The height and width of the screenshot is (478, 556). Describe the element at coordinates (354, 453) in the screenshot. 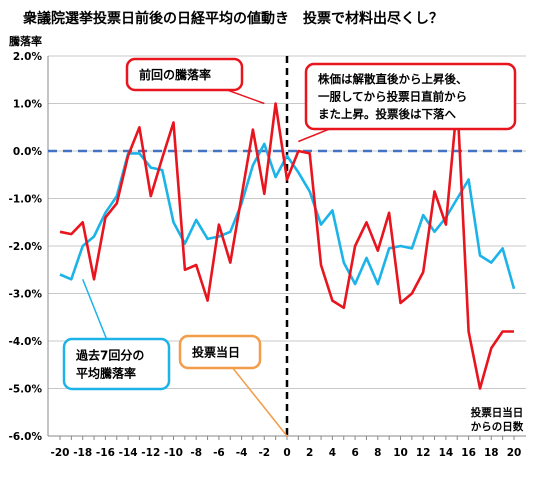

I see `x-tick-label: 6` at that location.